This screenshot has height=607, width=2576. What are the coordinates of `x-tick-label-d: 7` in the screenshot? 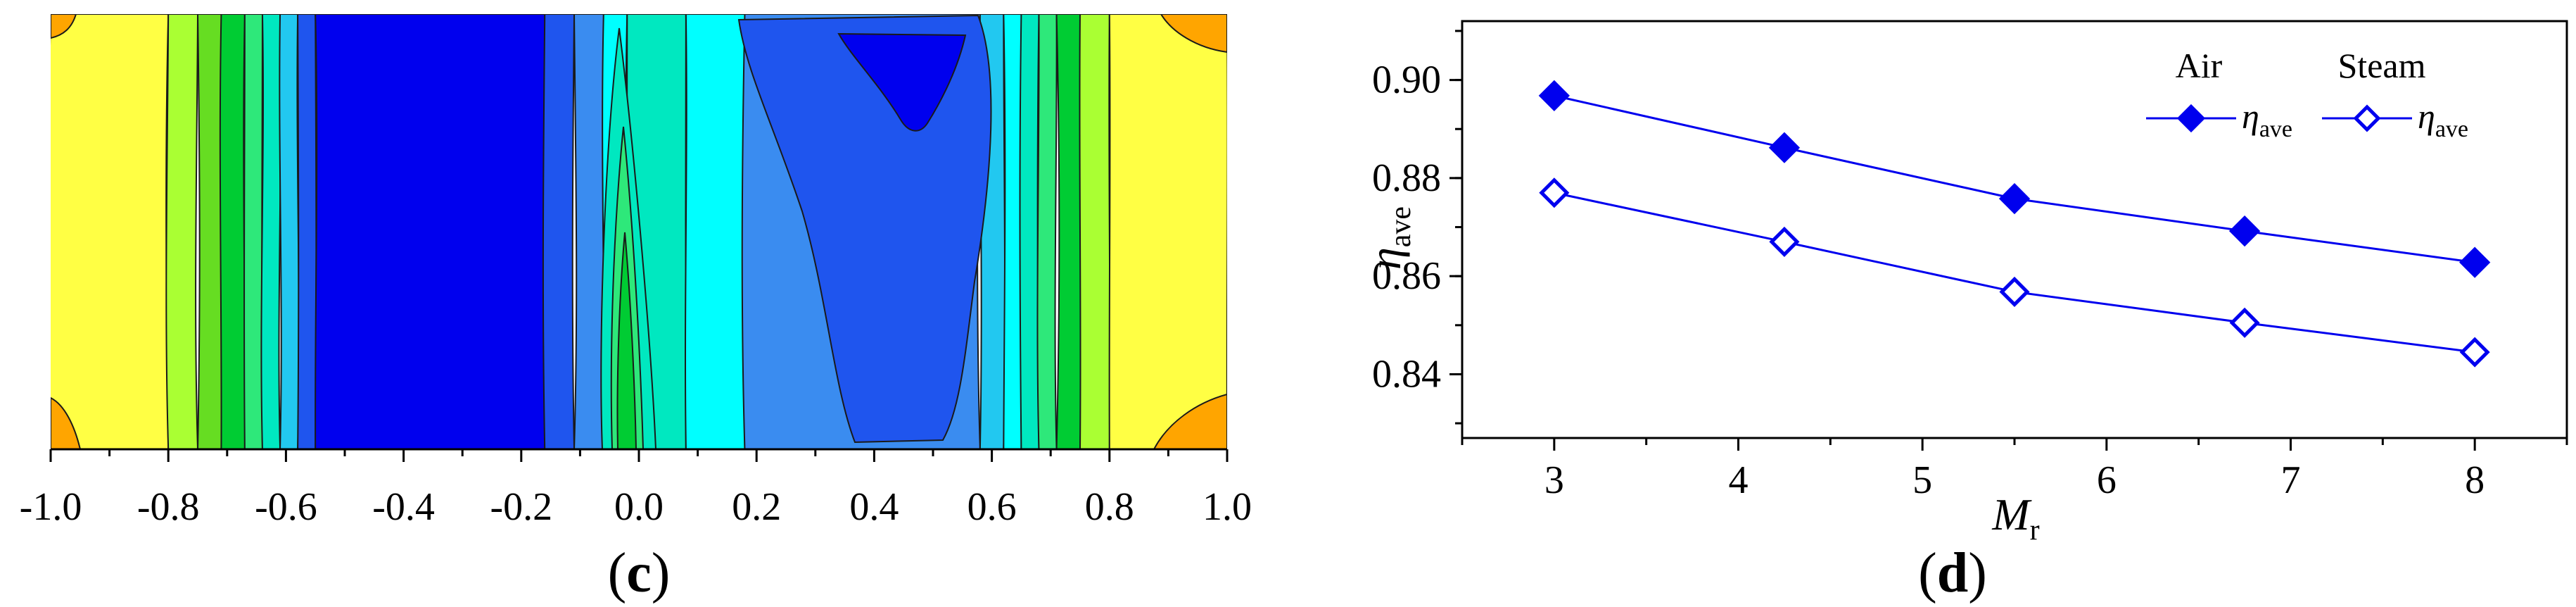 It's located at (2291, 480).